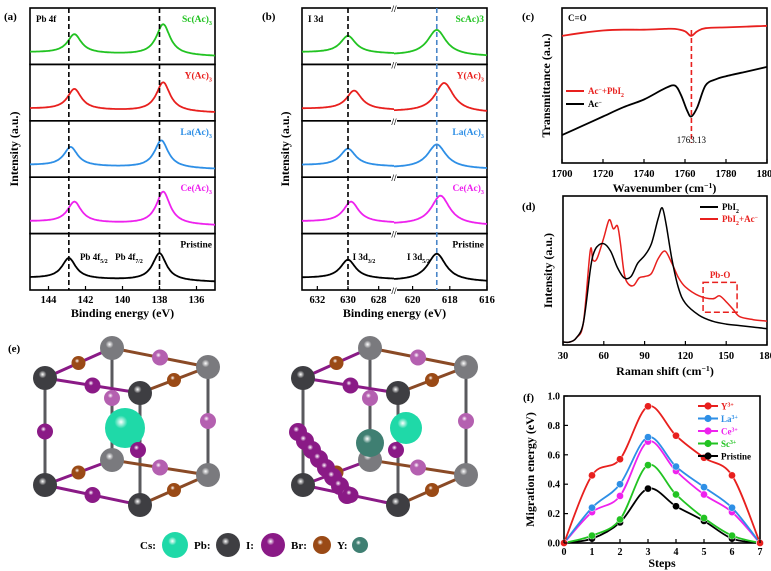  I want to click on series-label: ScAc)3, so click(470, 19).